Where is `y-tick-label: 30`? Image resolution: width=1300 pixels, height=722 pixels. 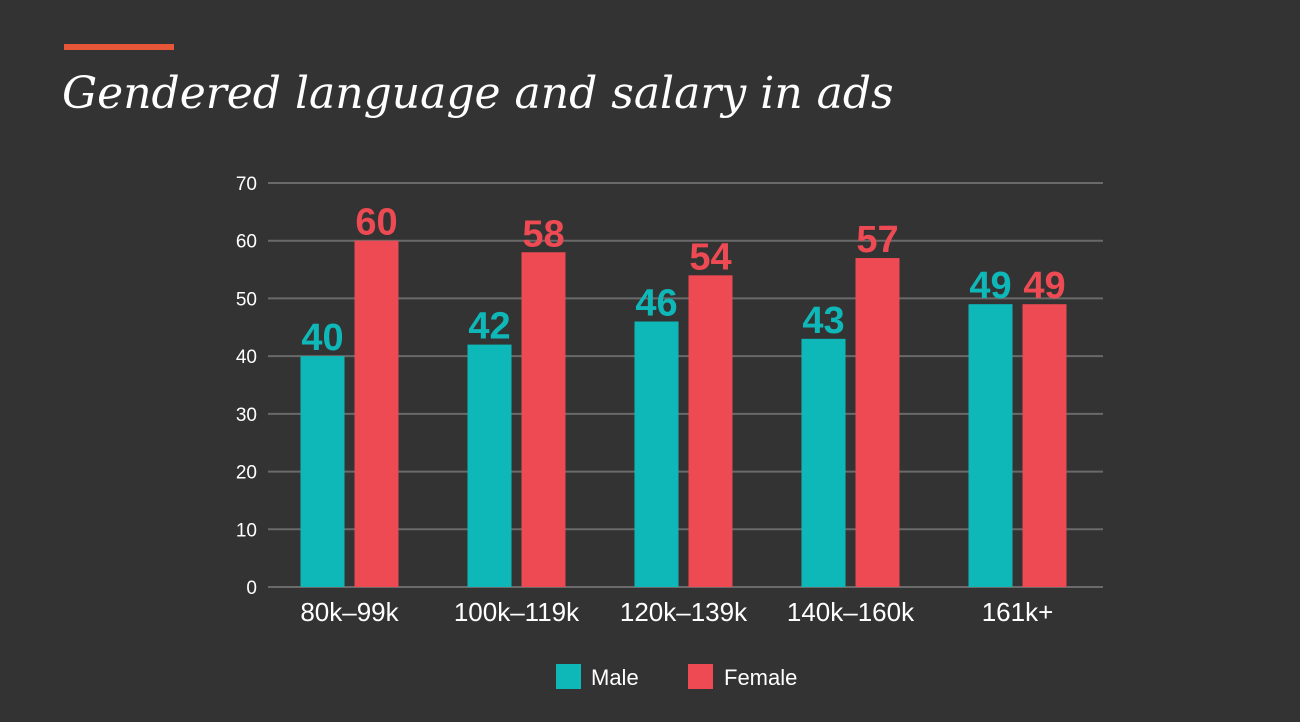 y-tick-label: 30 is located at coordinates (246, 415).